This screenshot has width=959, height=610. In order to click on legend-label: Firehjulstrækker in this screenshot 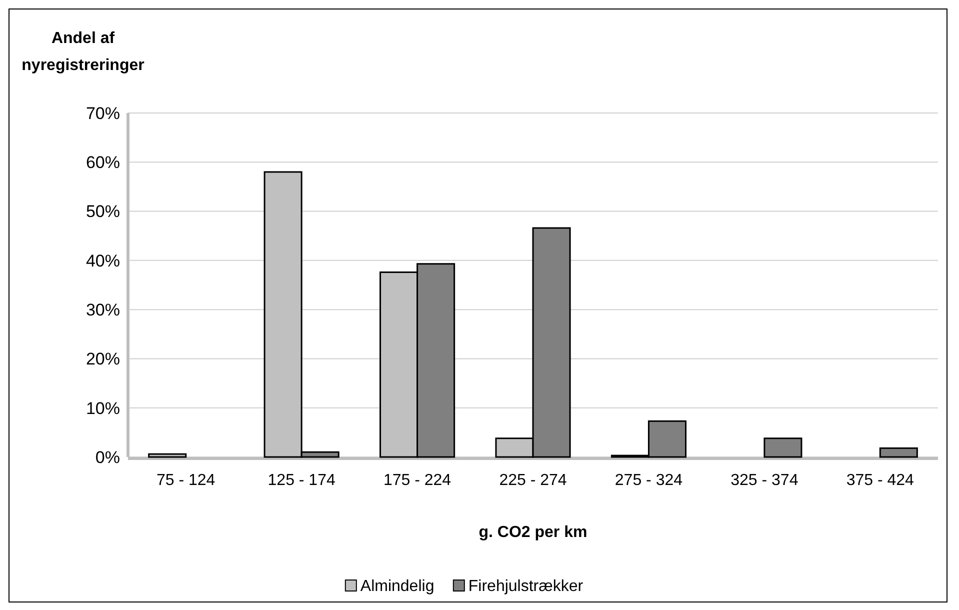, I will do `click(526, 586)`.